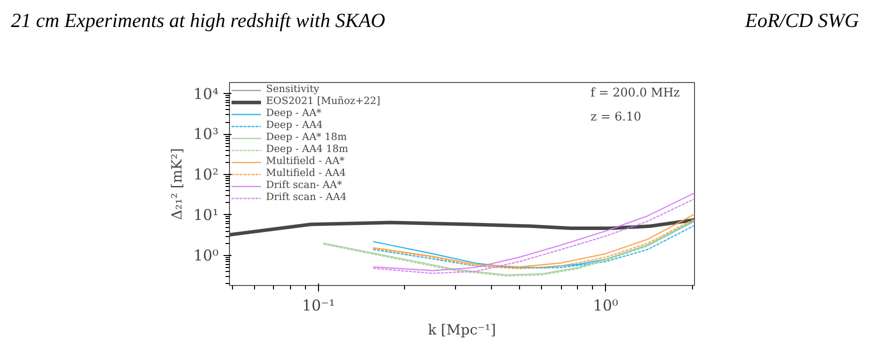 The width and height of the screenshot is (871, 345). I want to click on y-tick-label: 10¹, so click(206, 215).